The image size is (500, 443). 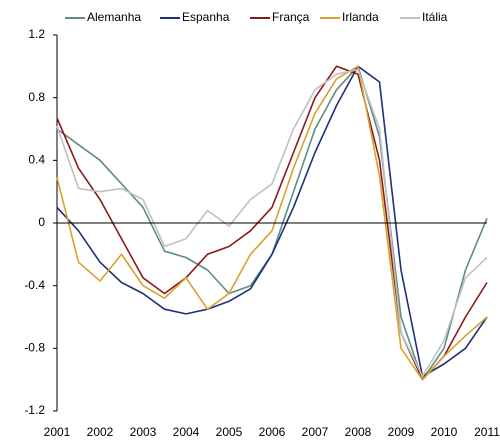 What do you see at coordinates (143, 432) in the screenshot?
I see `x-tick-label: 2003` at bounding box center [143, 432].